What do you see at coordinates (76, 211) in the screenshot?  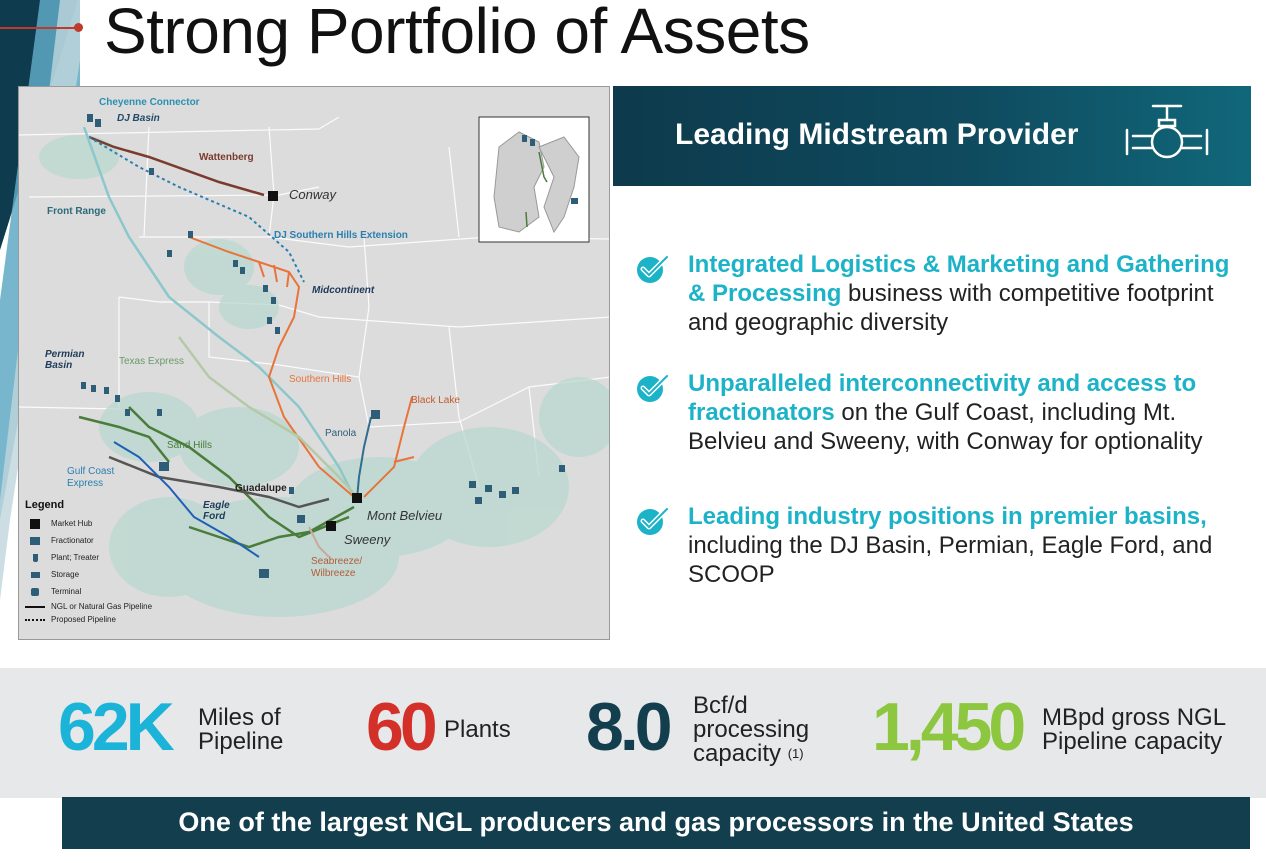 I see `map-label-front-range: Front Range` at bounding box center [76, 211].